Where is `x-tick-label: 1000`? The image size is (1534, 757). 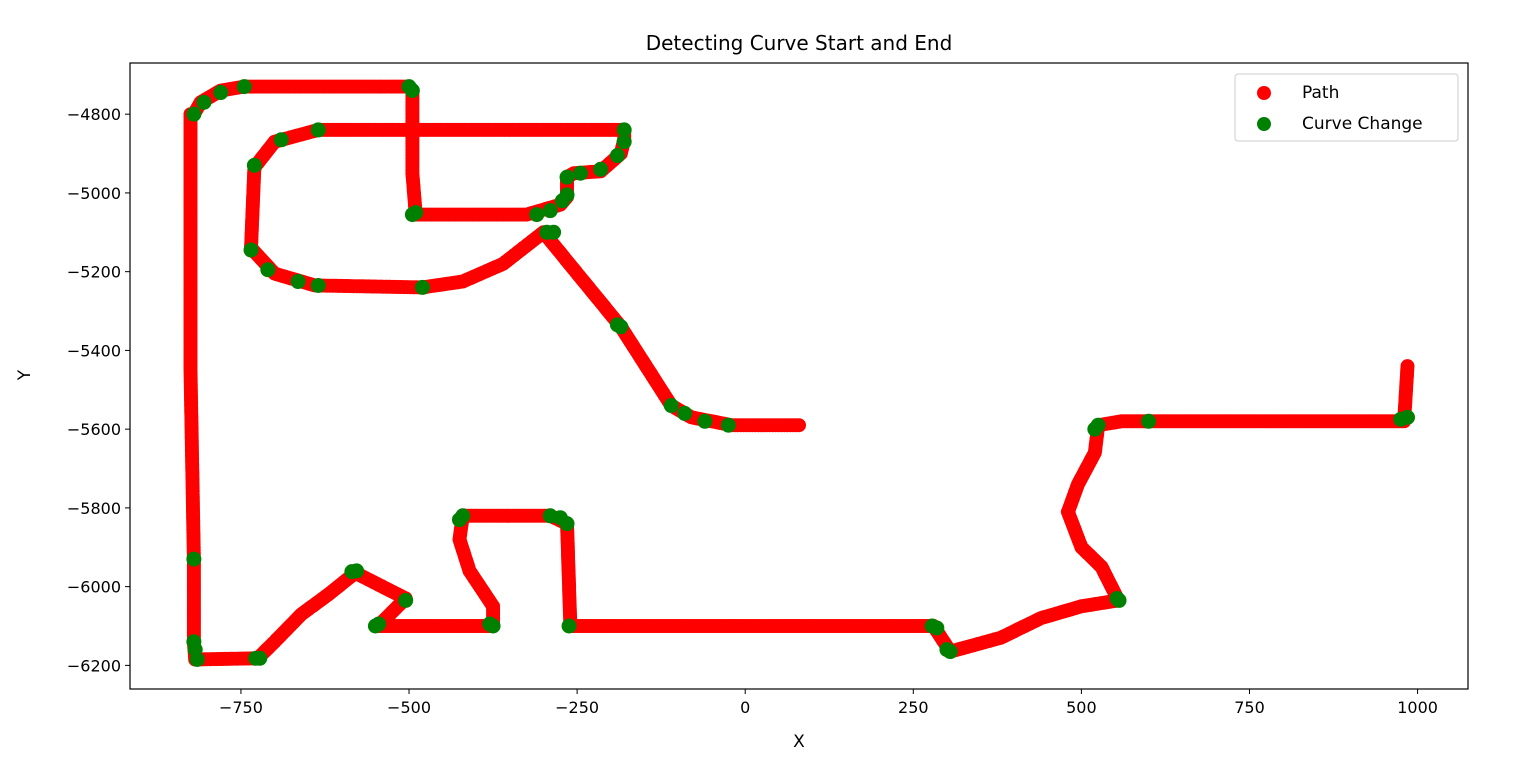
x-tick-label: 1000 is located at coordinates (1417, 707).